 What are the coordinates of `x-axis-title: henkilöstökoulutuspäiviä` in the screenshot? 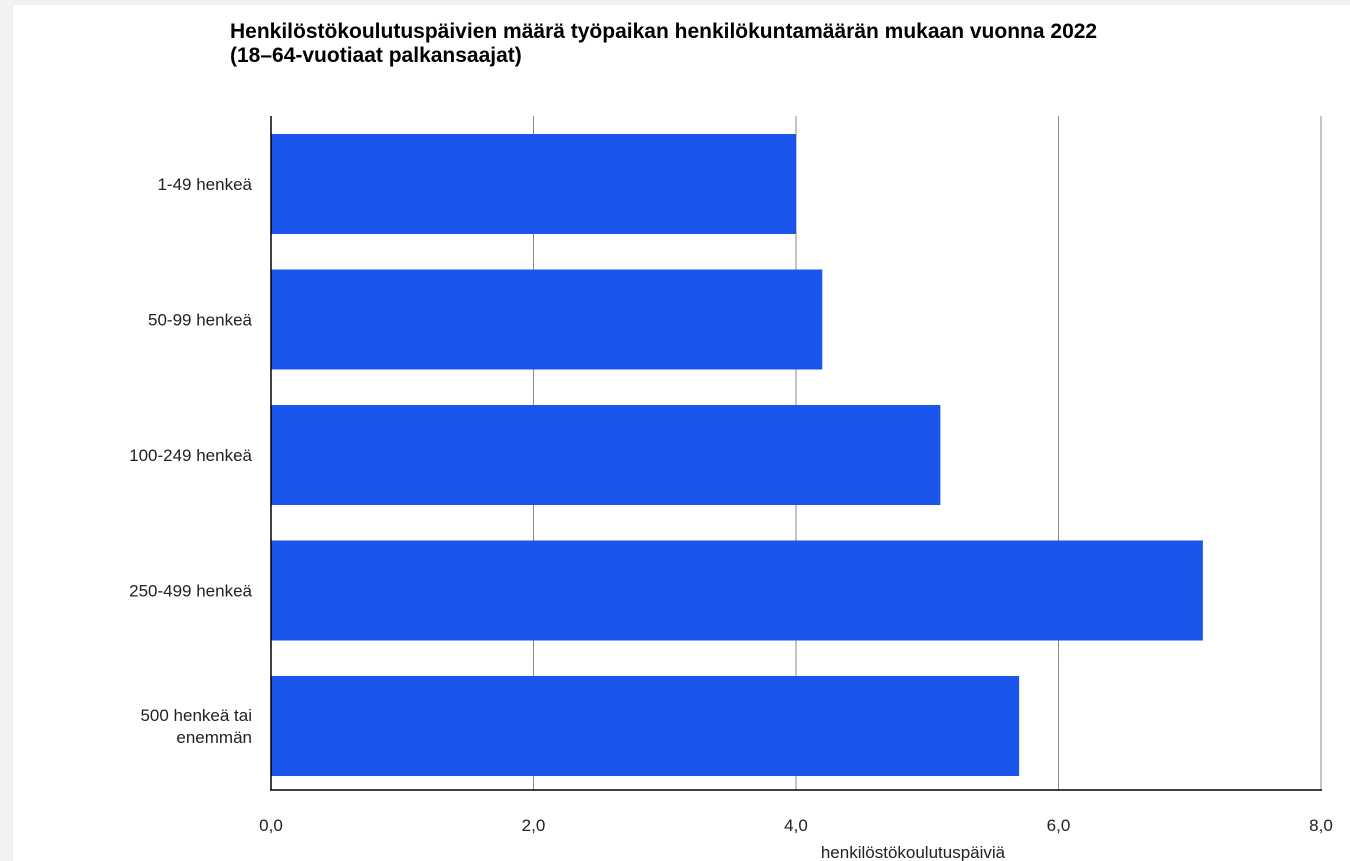 It's located at (913, 852).